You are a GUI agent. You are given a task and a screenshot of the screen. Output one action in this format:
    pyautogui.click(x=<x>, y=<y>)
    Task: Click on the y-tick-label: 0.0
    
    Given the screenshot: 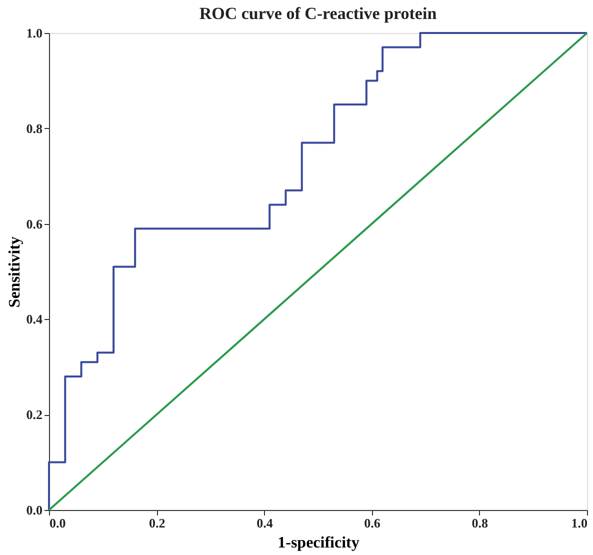 What is the action you would take?
    pyautogui.click(x=34, y=510)
    